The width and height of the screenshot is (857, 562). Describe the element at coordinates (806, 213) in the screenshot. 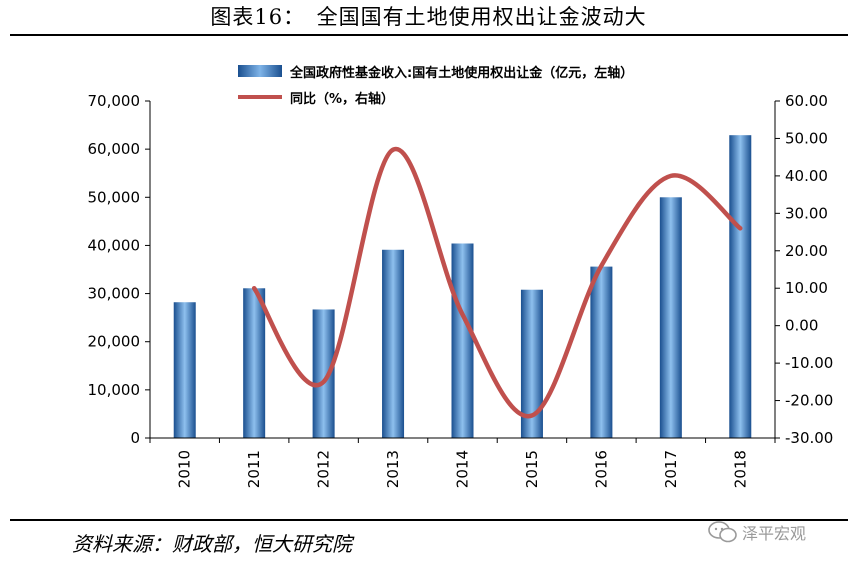

I see `right-tick-label: 30.00` at that location.